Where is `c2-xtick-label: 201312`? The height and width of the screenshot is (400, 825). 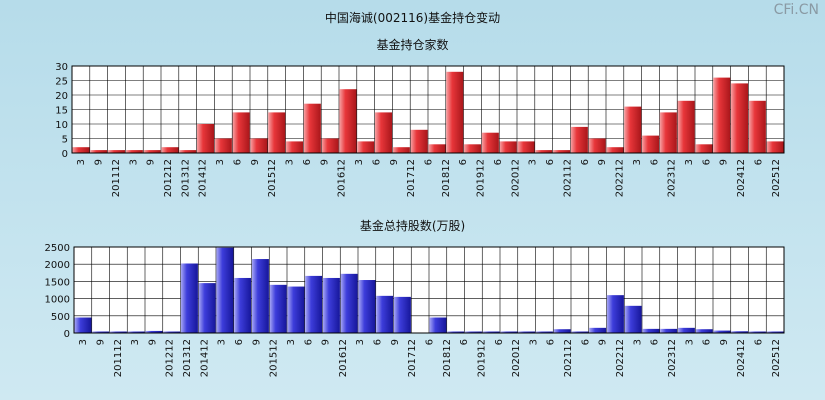 c2-xtick-label: 201312 is located at coordinates (187, 358).